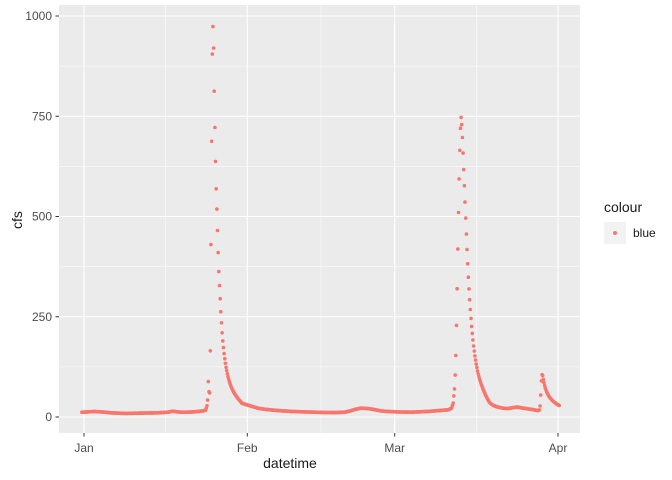 The width and height of the screenshot is (672, 480). What do you see at coordinates (290, 463) in the screenshot?
I see `x-axis-title: datetime` at bounding box center [290, 463].